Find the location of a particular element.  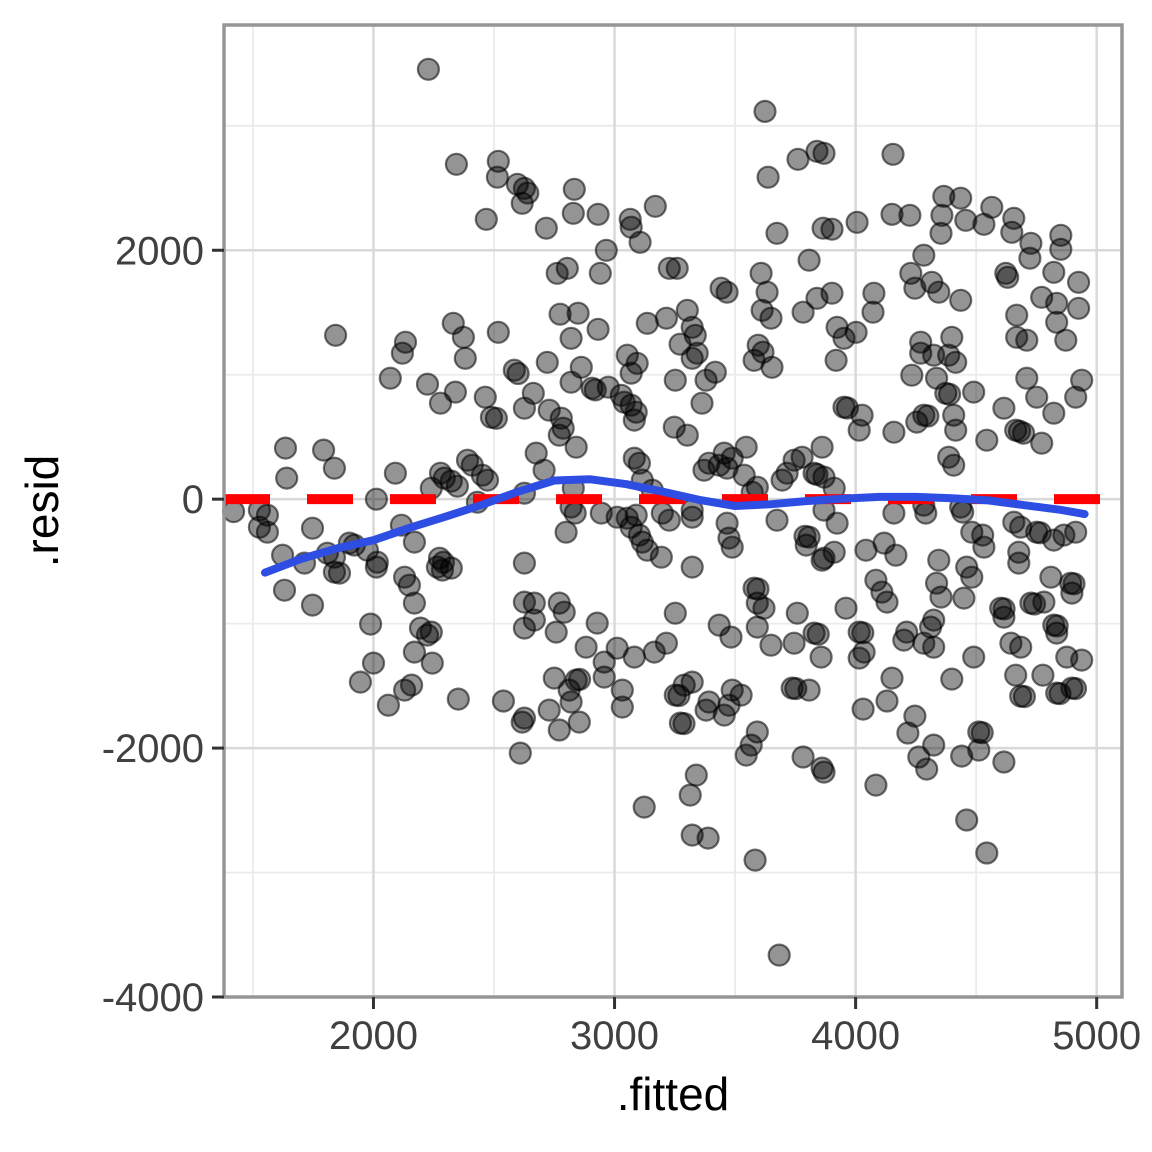

y-tick-label: 2000 is located at coordinates (159, 251).